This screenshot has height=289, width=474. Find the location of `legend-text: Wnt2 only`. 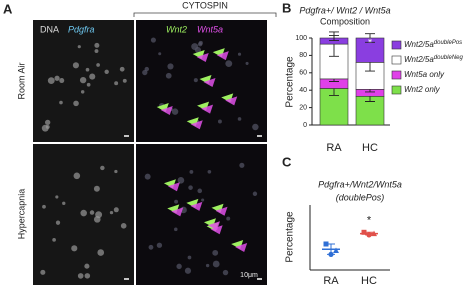

legend-text: Wnt2 only is located at coordinates (422, 89).